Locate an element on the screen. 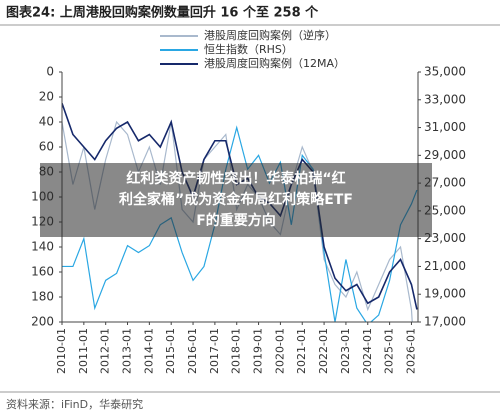 This screenshot has width=500, height=419. x-tick-label: 2016-01 is located at coordinates (192, 351).